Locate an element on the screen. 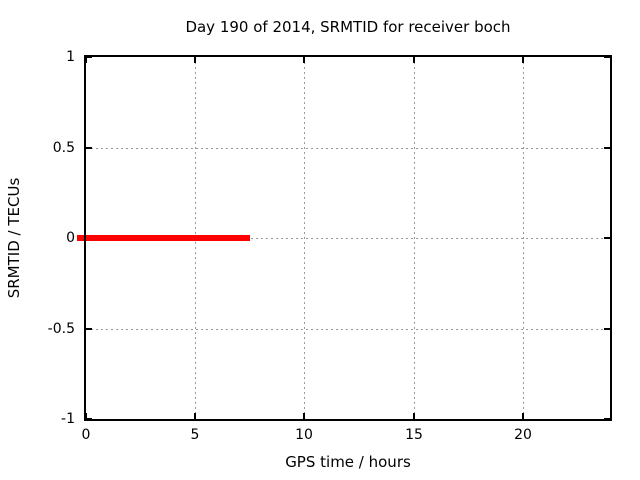  y-axis-label: SRMTID / TECUs is located at coordinates (14, 238).